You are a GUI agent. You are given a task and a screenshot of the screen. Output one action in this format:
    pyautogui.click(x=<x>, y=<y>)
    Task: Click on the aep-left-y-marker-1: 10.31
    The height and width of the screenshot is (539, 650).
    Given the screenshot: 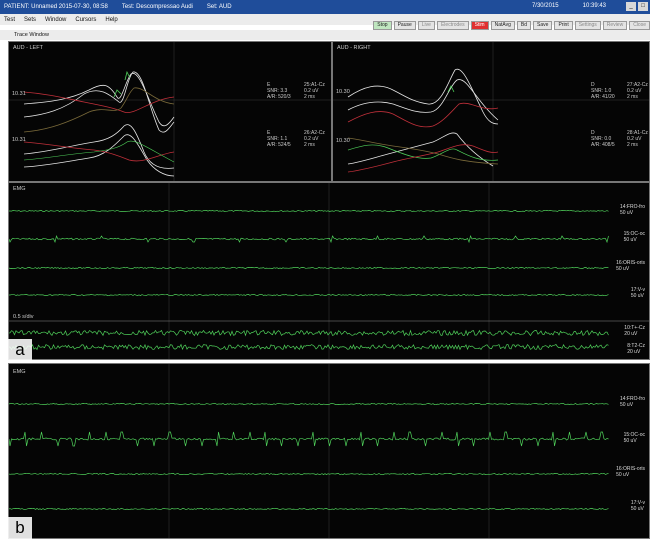 What is the action you would take?
    pyautogui.click(x=19, y=94)
    